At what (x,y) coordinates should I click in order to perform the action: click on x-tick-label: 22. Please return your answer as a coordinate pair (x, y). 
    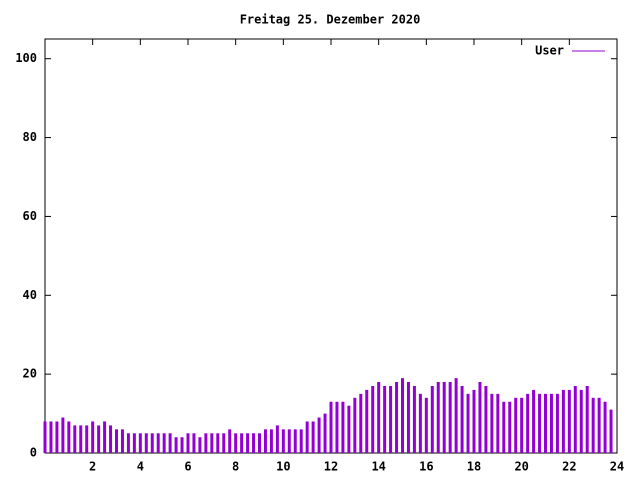
    Looking at the image, I should click on (569, 467).